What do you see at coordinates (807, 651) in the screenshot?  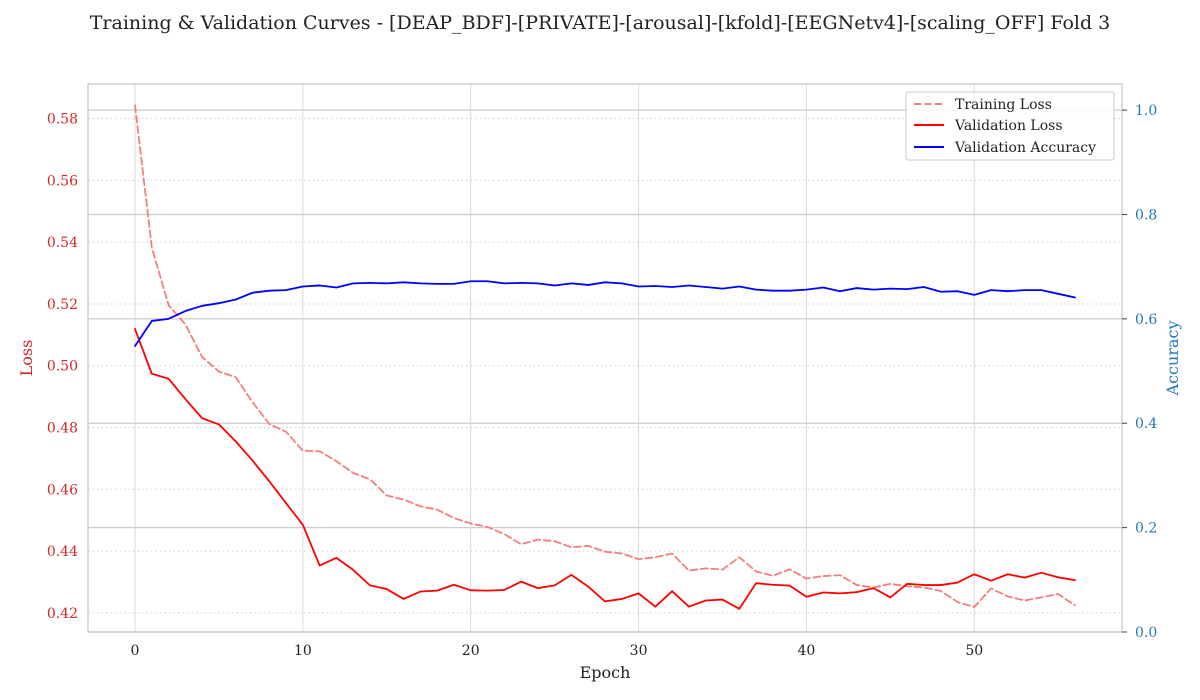 I see `x-tick-label: 40` at bounding box center [807, 651].